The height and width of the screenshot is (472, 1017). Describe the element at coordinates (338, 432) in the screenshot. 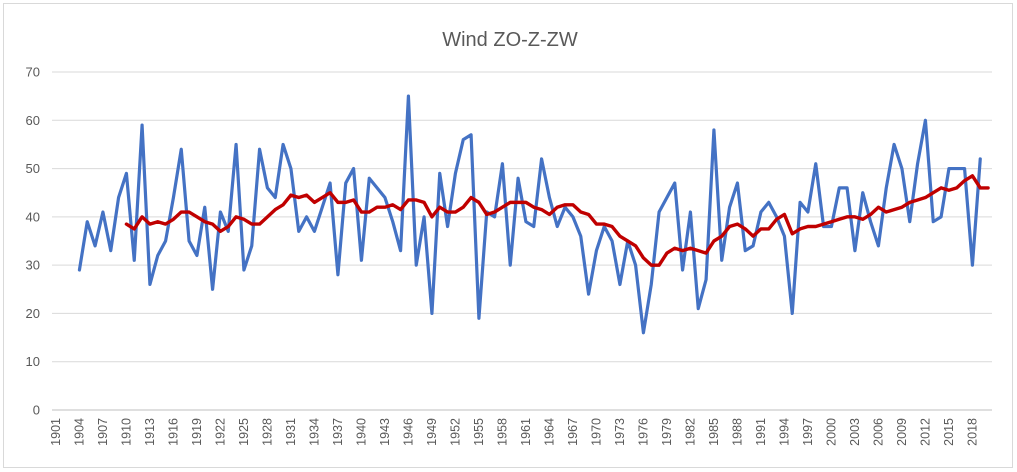

I see `x-tick-label: 1937` at that location.